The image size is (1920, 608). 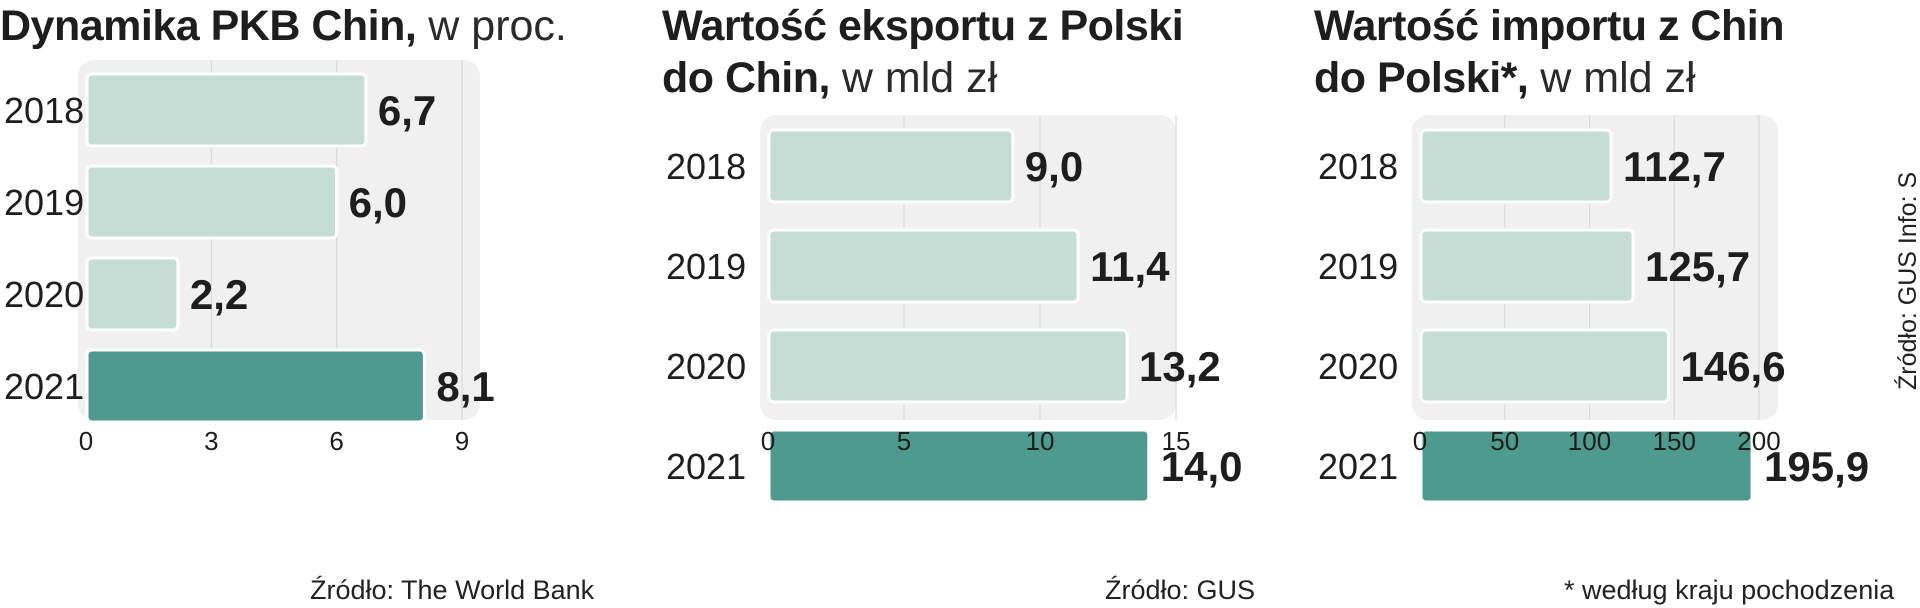 What do you see at coordinates (407, 110) in the screenshot?
I see `data-label: 6,7` at bounding box center [407, 110].